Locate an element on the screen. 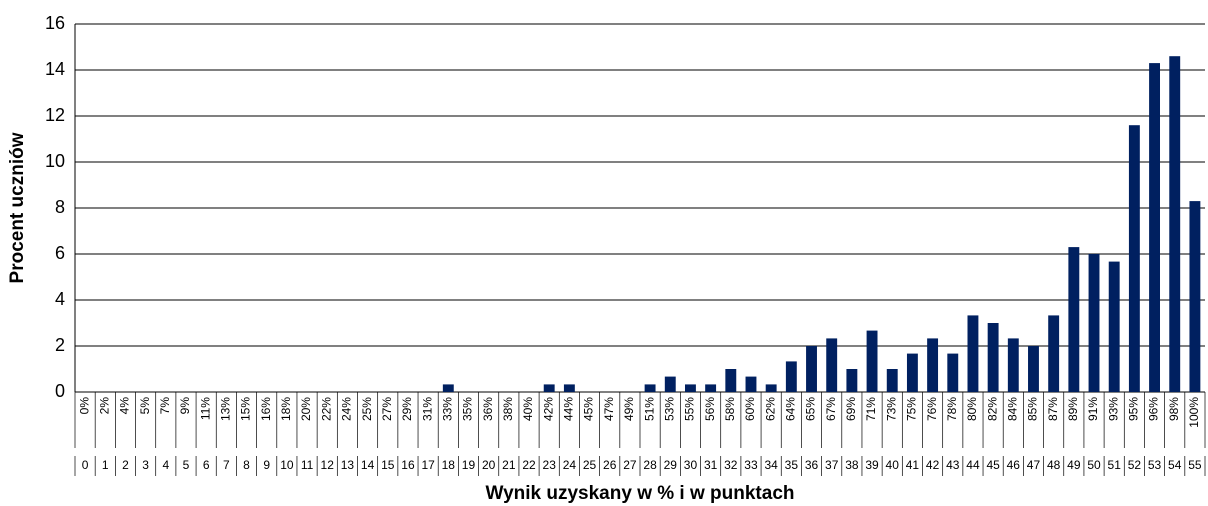  x-tick-label: 44 is located at coordinates (973, 465).